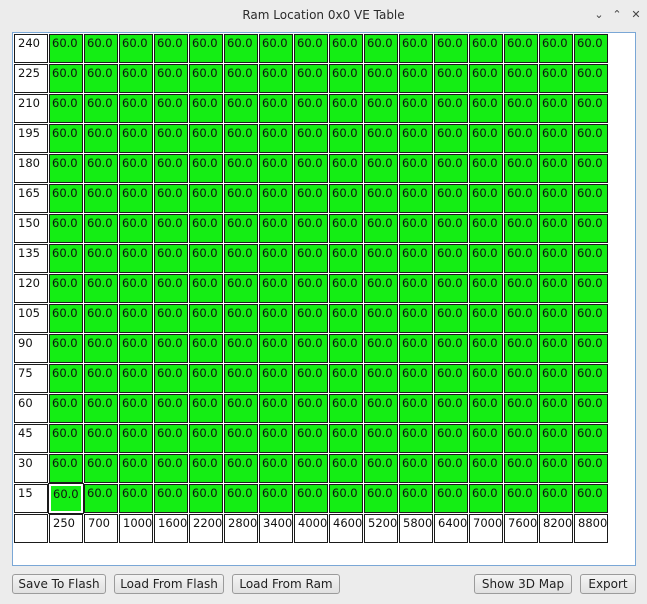 The height and width of the screenshot is (604, 647). Describe the element at coordinates (599, 14) in the screenshot. I see `minimize-icon: ⌄` at that location.